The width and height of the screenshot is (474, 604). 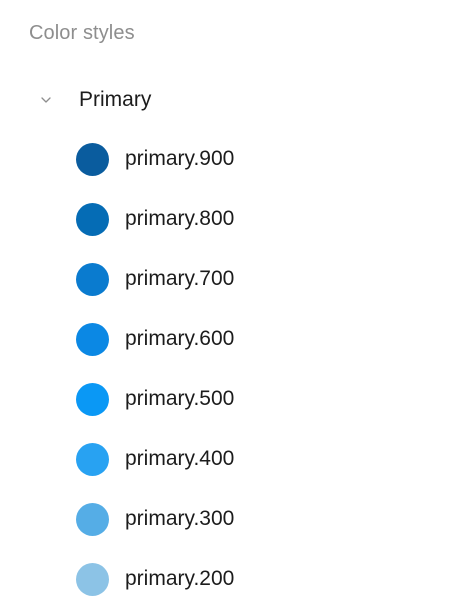 I want to click on color-style-item: primary.600, so click(x=237, y=349).